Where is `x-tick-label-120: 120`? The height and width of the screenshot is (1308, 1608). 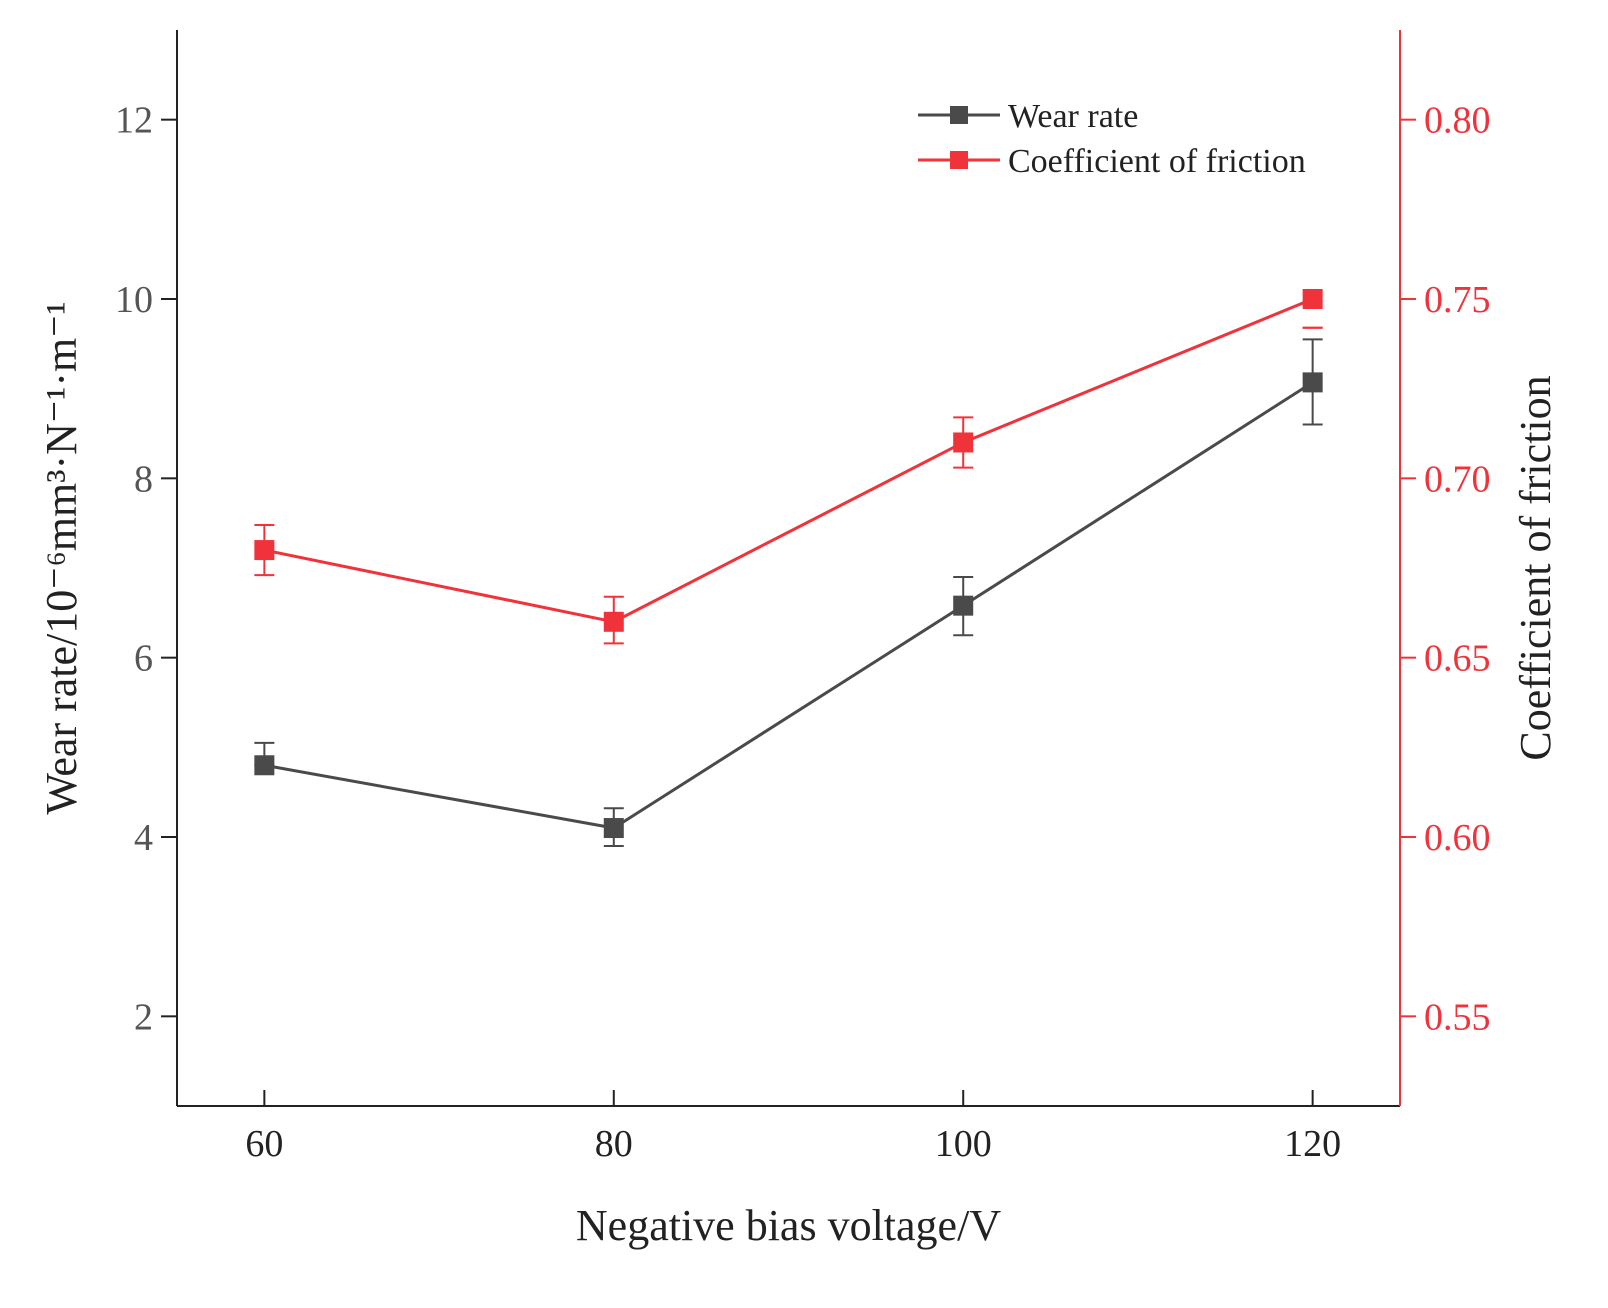 x-tick-label-120: 120 is located at coordinates (1312, 1144).